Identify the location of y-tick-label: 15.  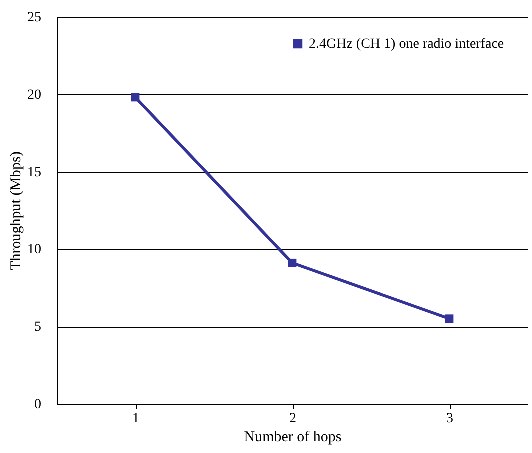
(35, 172).